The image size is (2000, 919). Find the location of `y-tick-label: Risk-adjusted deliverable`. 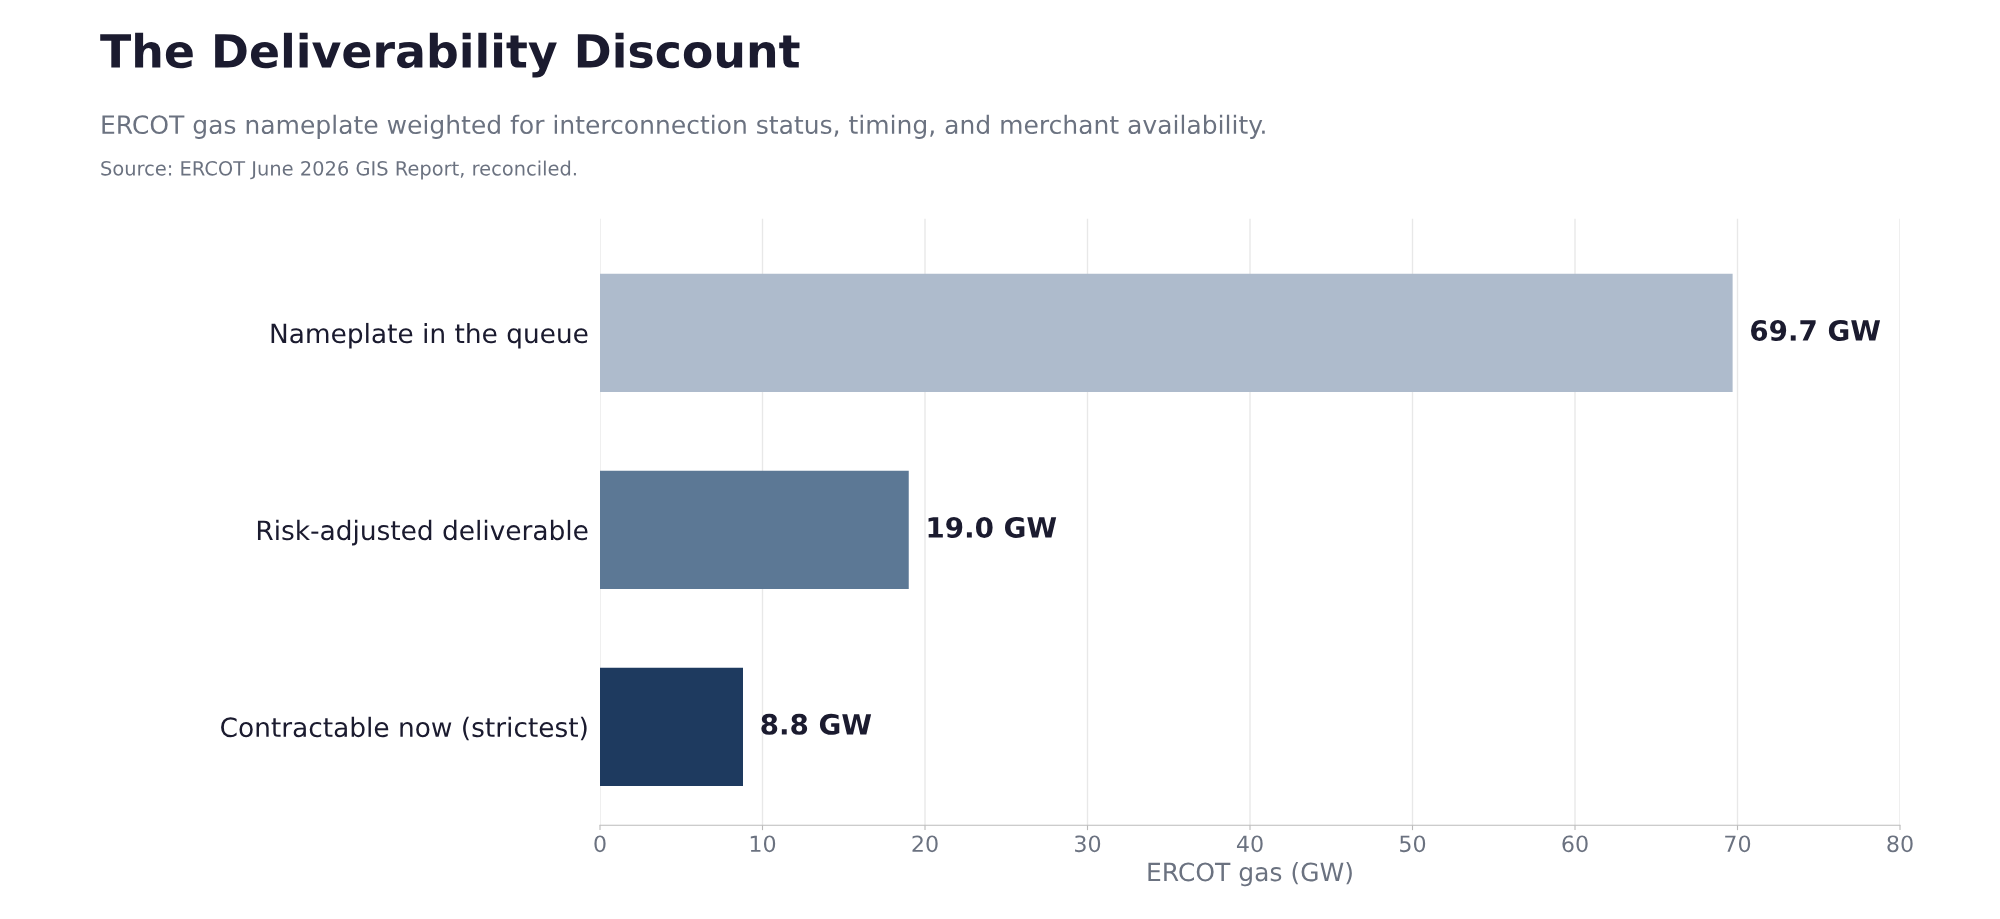

y-tick-label: Risk-adjusted deliverable is located at coordinates (422, 532).